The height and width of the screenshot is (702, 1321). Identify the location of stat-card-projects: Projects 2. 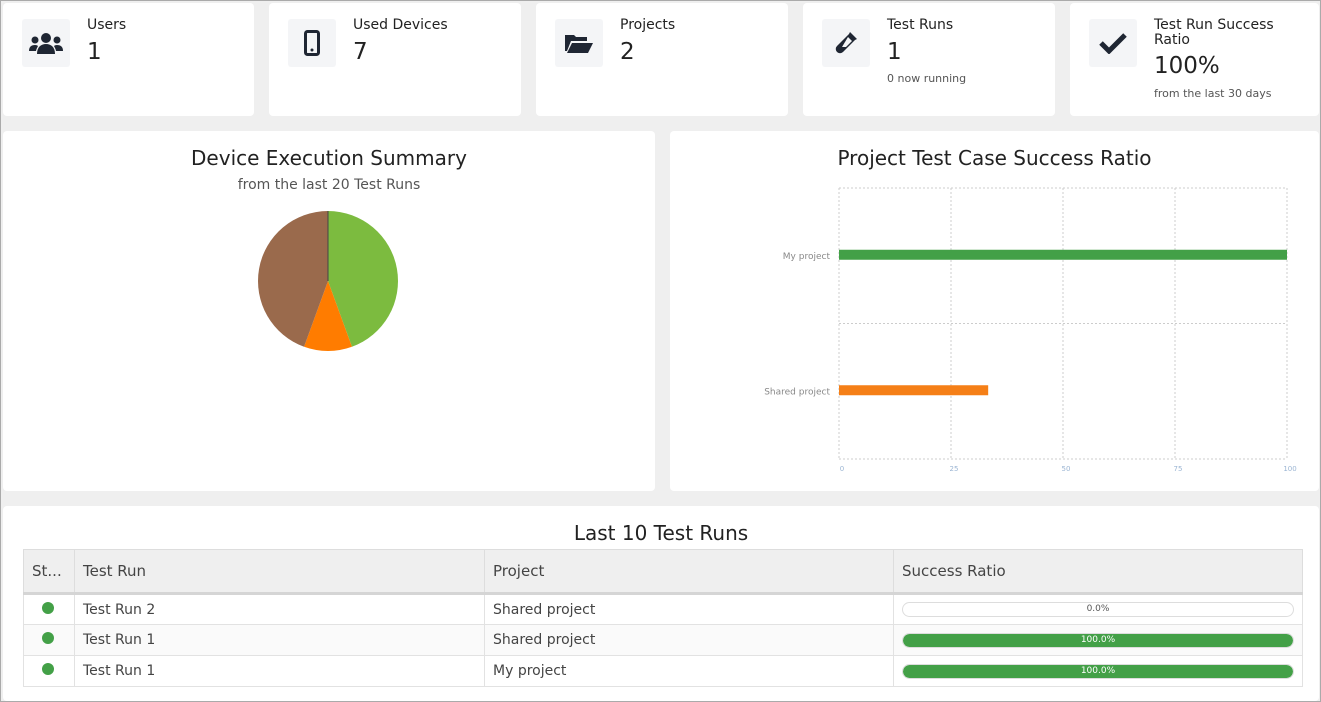
(662, 59).